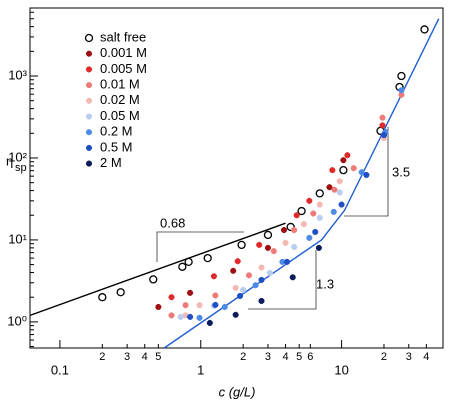  Describe the element at coordinates (120, 99) in the screenshot. I see `legend-label: 0.02 M` at that location.